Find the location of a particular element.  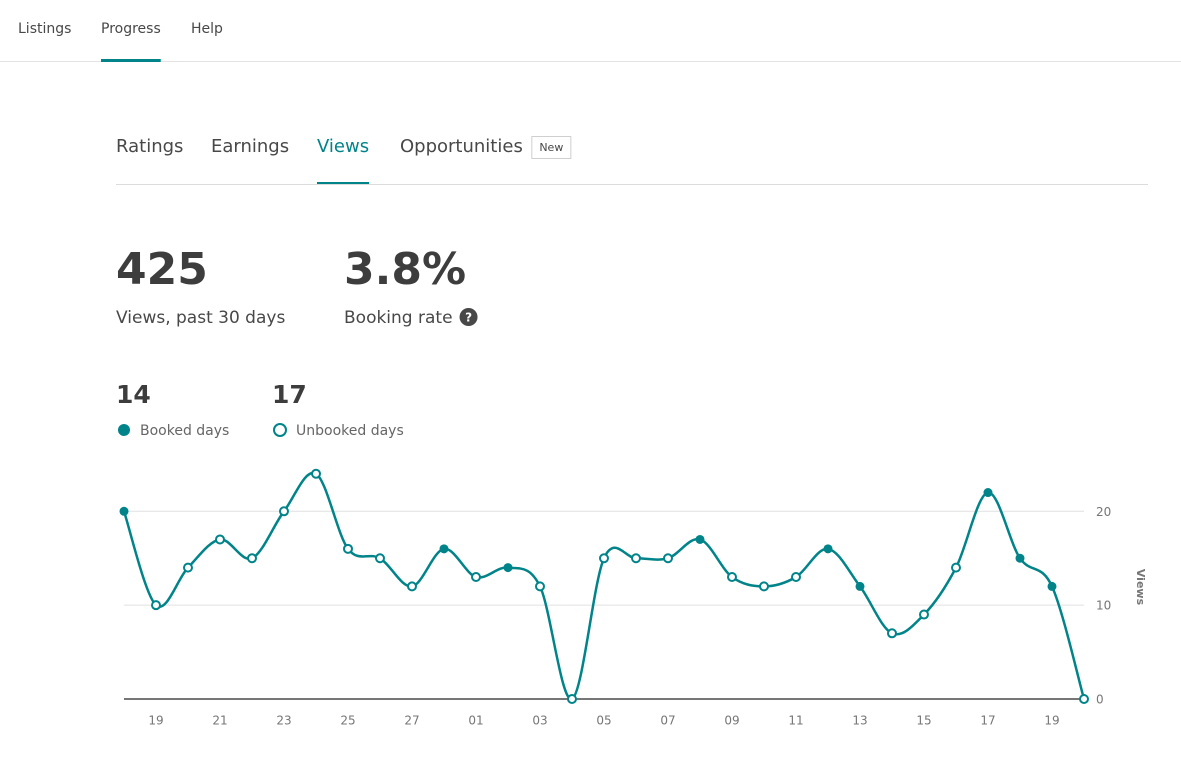

help-glyph: ? is located at coordinates (468, 318).